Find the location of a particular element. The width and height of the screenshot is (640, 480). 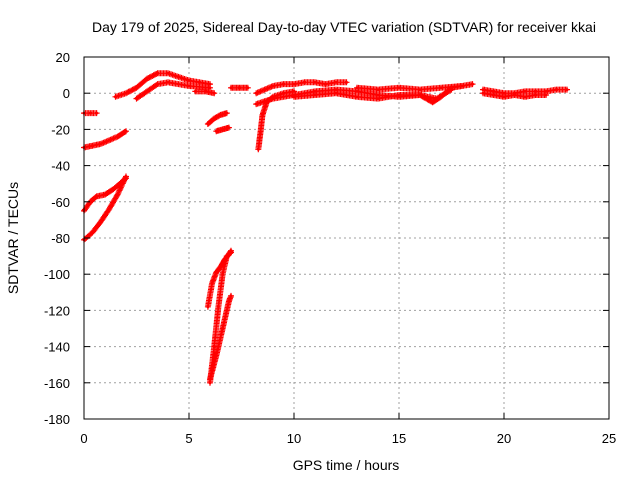

series-seg-g is located at coordinates (217, 118).